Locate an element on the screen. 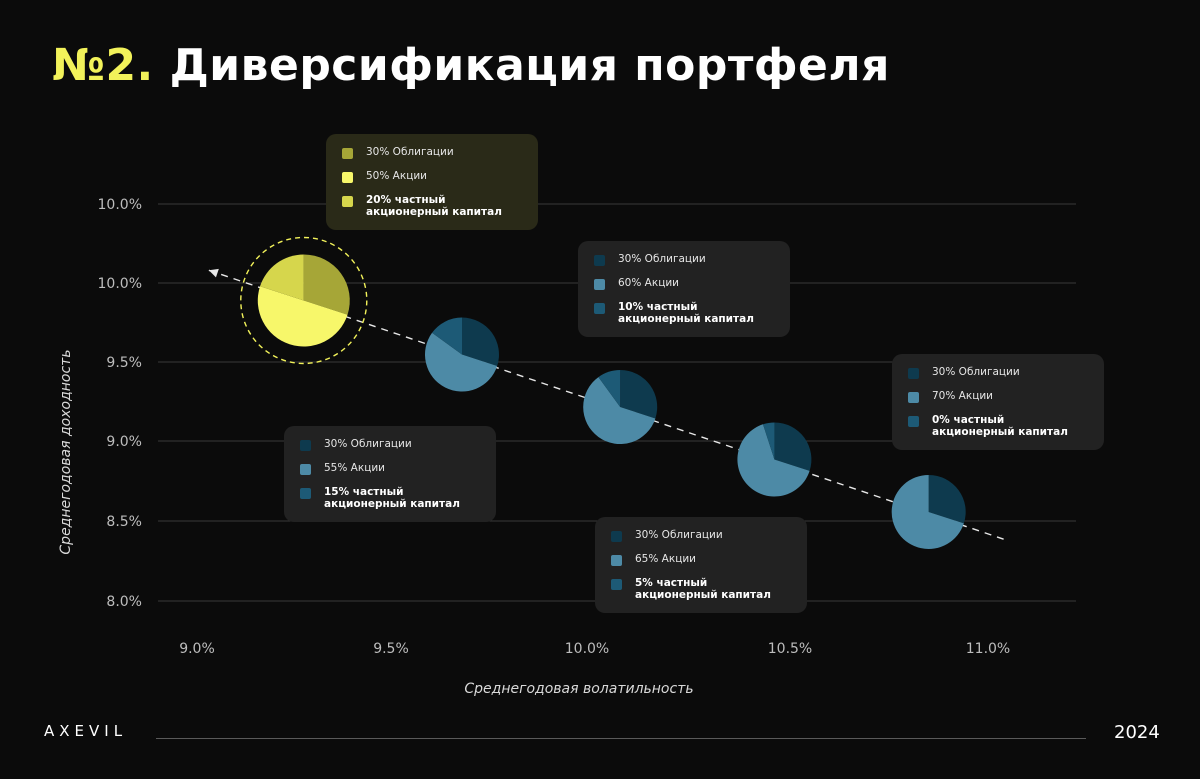 This screenshot has width=1200, height=779. highlight-ring is located at coordinates (304, 300).